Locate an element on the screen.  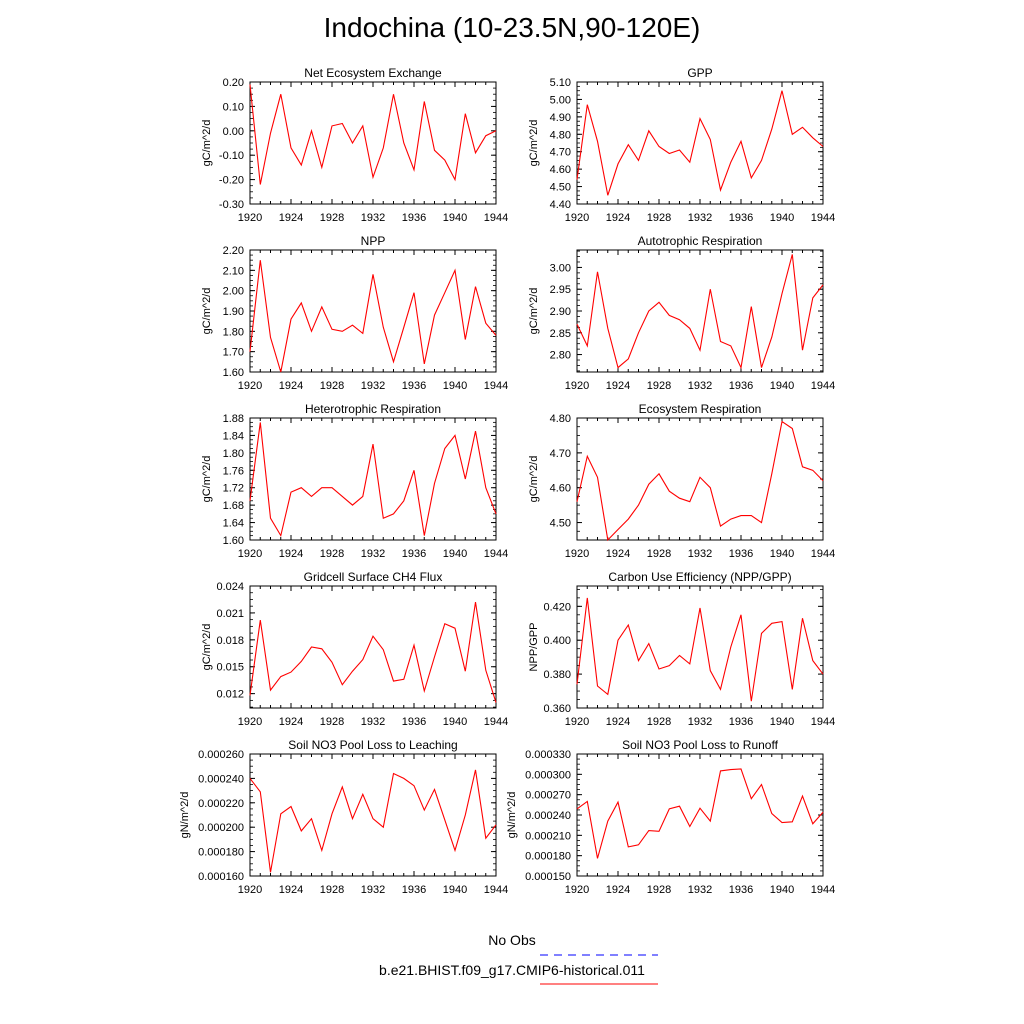
y-tick-label: -0.30 is located at coordinates (231, 205).